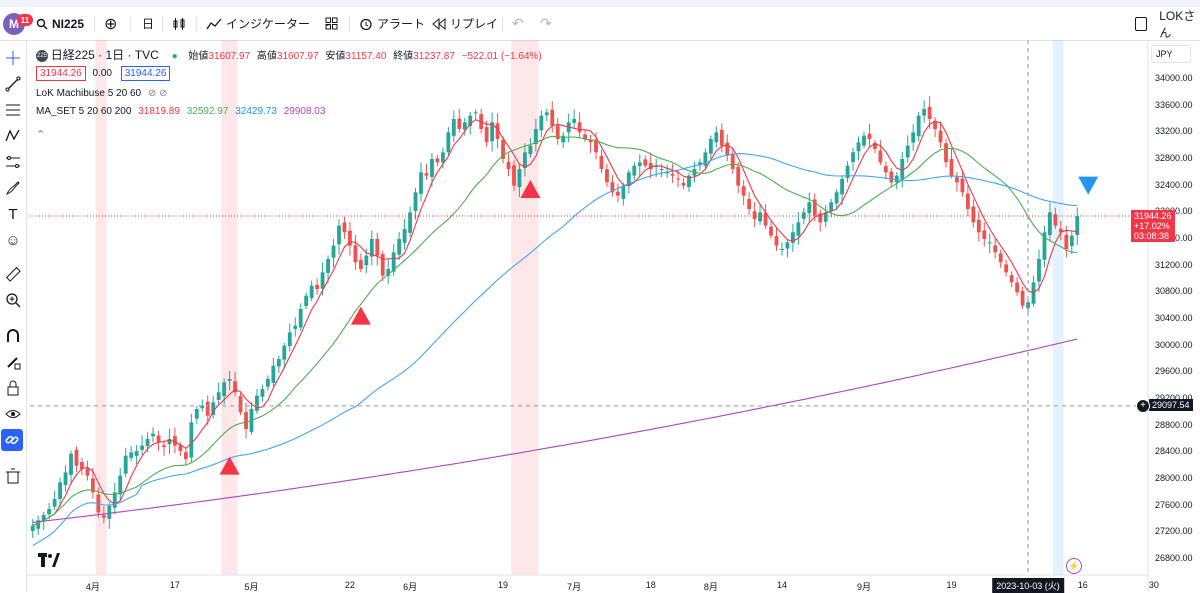 This screenshot has height=593, width=1200. Describe the element at coordinates (61, 73) in the screenshot. I see `bid-box: 31944.26` at that location.